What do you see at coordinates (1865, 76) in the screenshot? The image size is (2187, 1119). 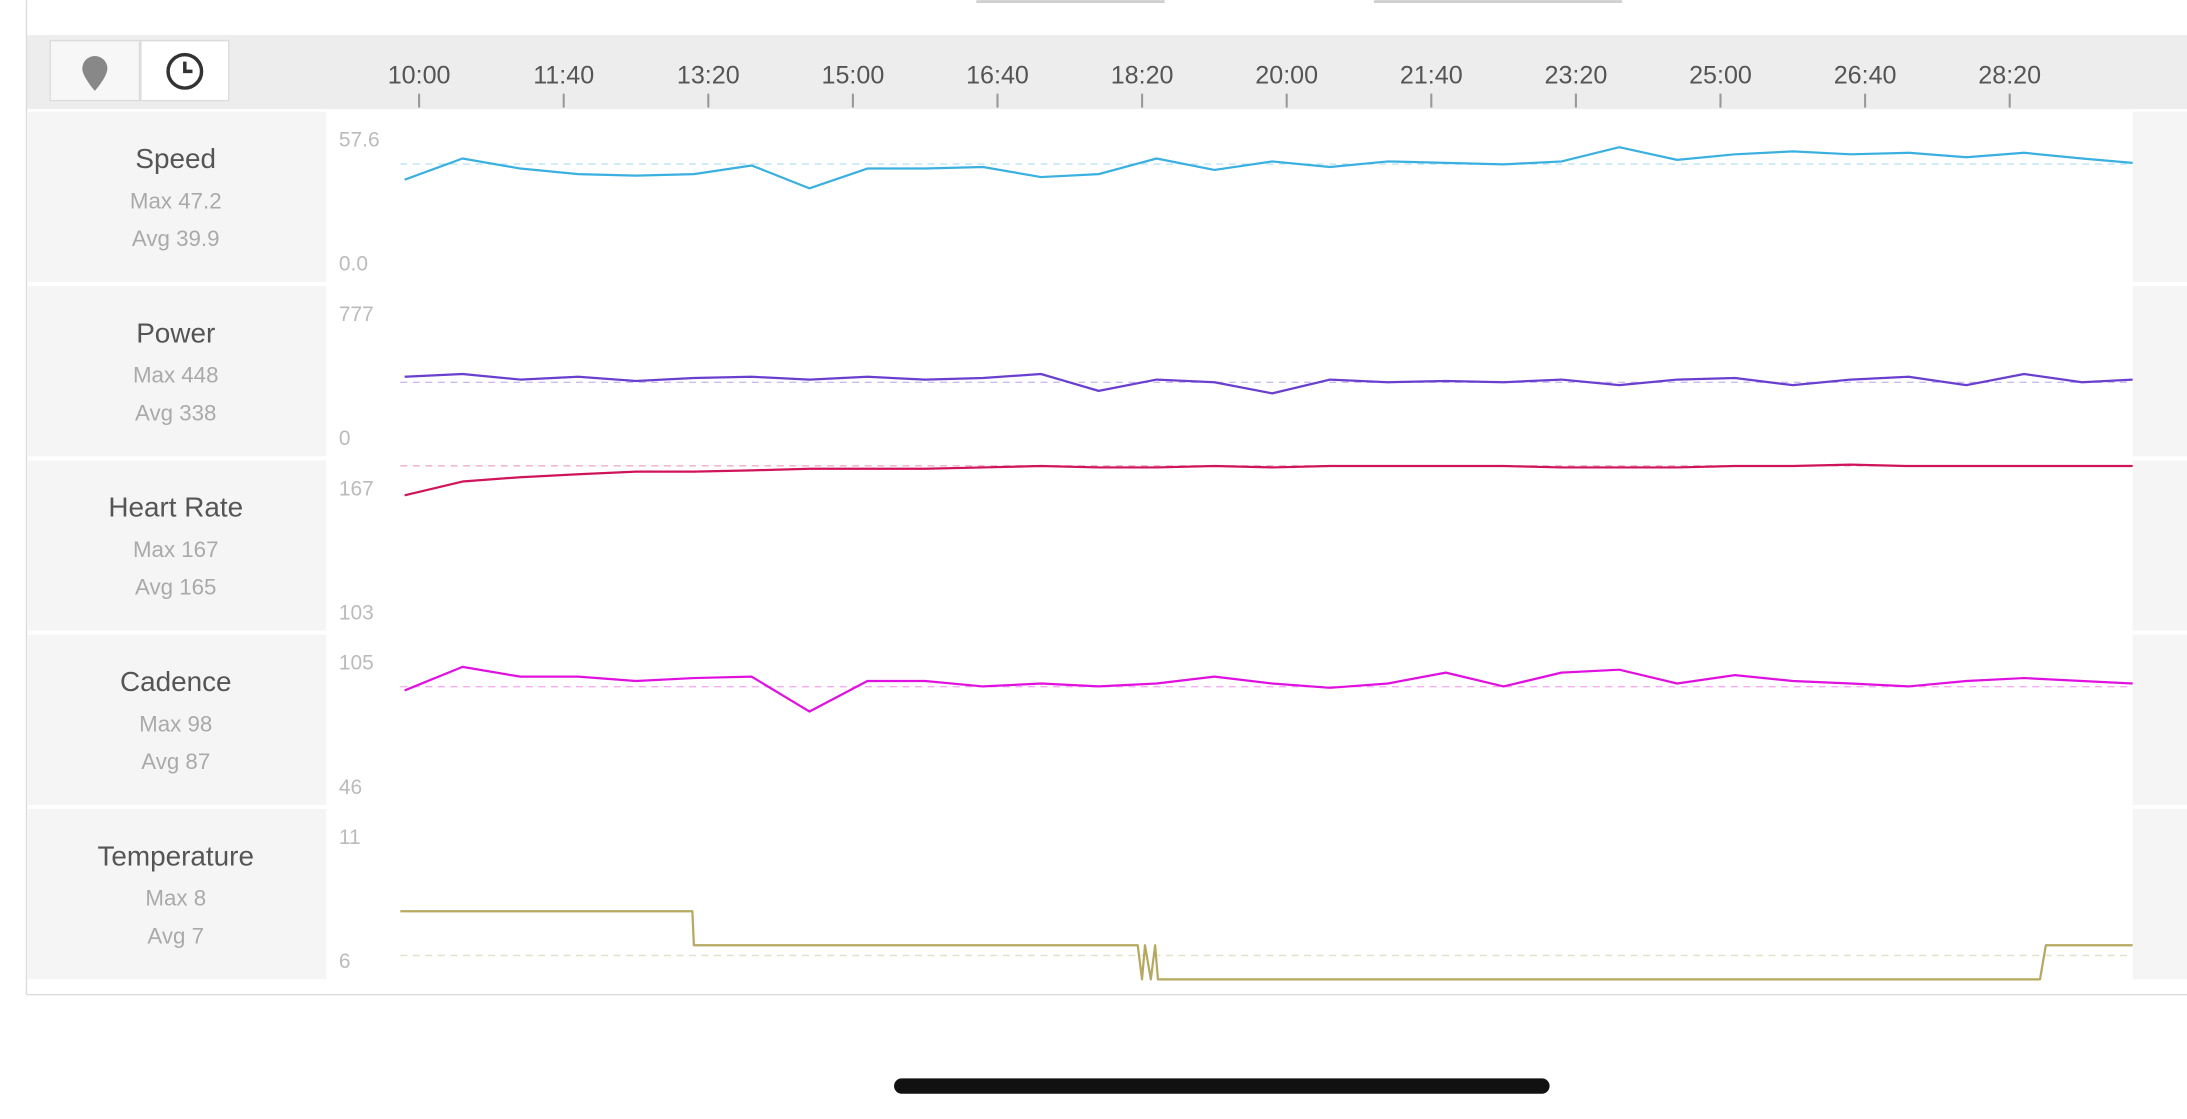 I see `x-tick-label: 26:40` at bounding box center [1865, 76].